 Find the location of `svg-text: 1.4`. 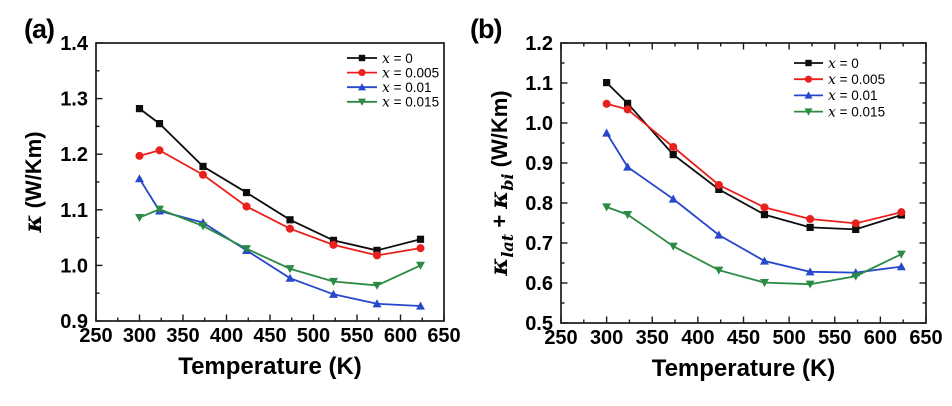

svg-text: 1.4 is located at coordinates (74, 44).